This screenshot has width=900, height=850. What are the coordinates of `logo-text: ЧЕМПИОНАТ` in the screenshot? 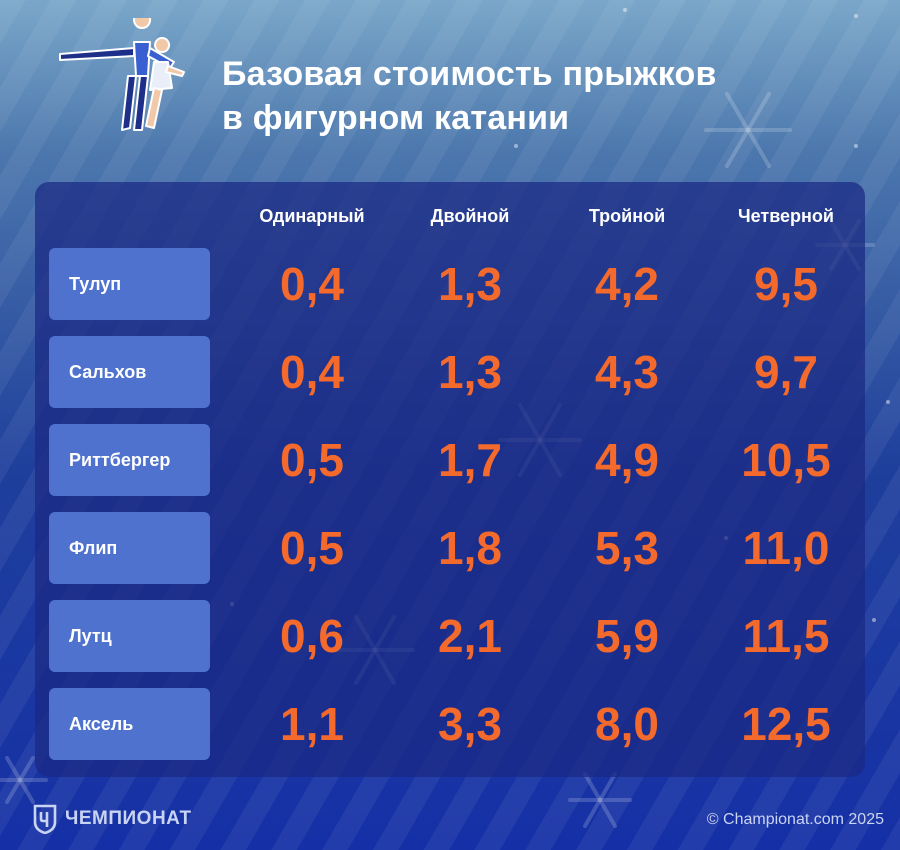 It's located at (128, 818).